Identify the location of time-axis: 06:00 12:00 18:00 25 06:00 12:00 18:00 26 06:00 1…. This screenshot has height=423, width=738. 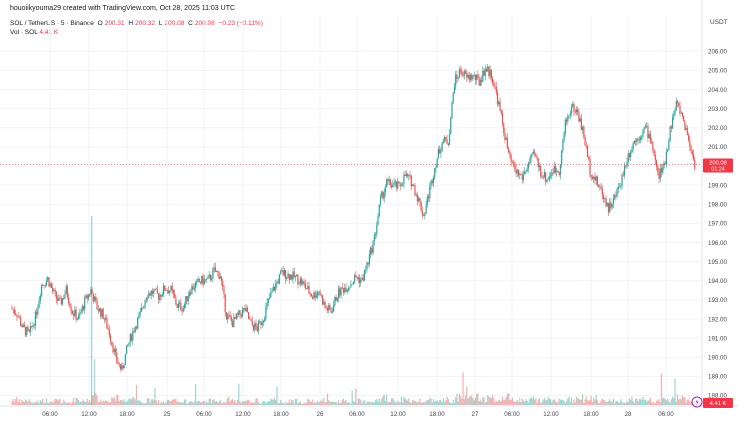
(369, 411).